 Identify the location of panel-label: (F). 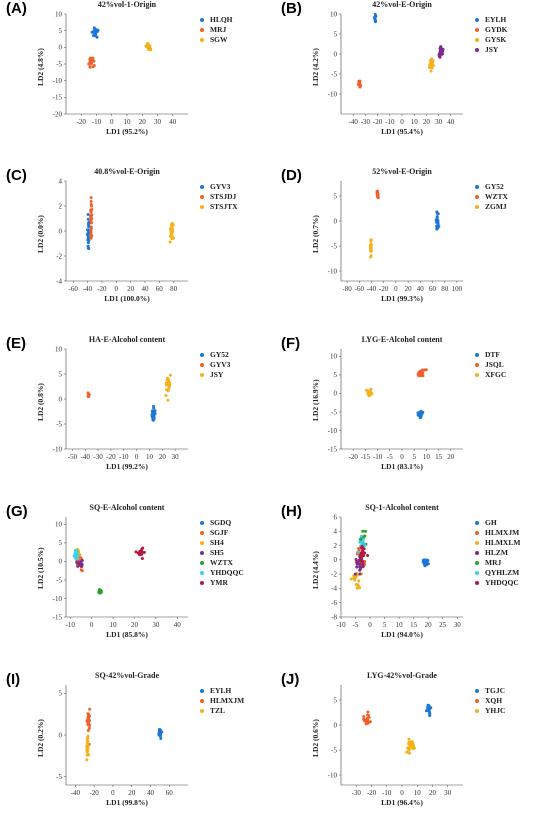
(291, 343).